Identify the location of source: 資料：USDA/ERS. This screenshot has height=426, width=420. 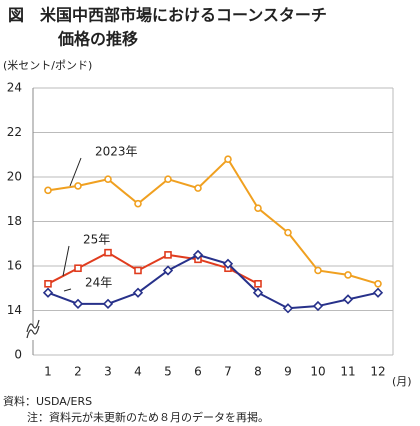
(47, 401).